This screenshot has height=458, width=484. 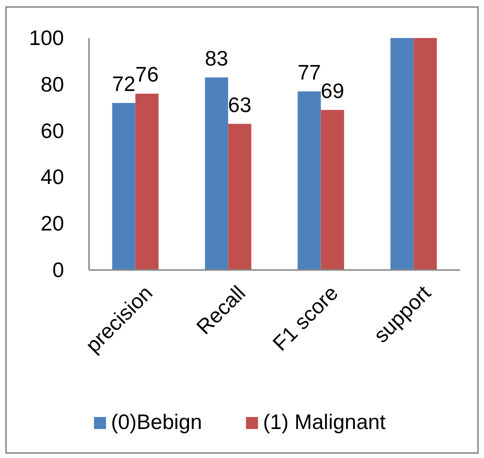 I want to click on y-tick-label: 100, so click(x=46, y=38).